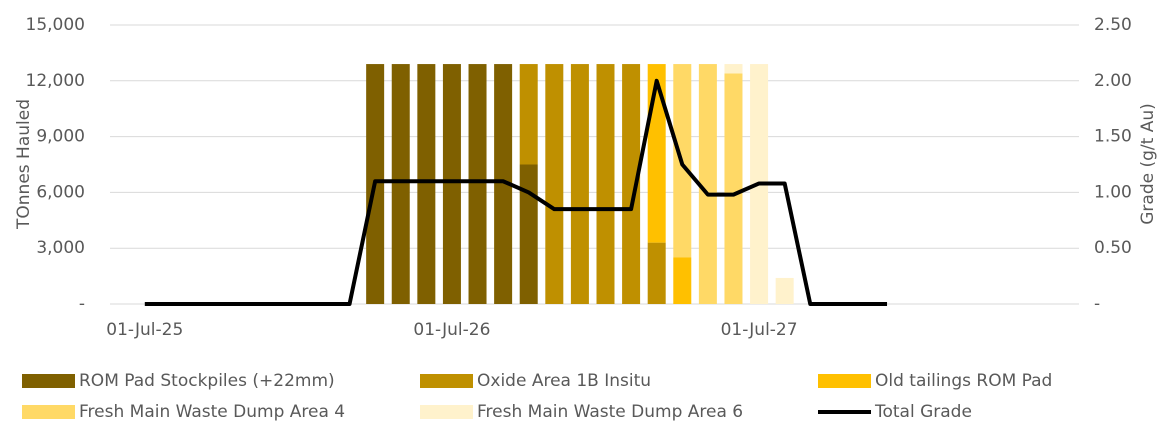 The width and height of the screenshot is (1166, 426). I want to click on legend-label: Oxide Area 1B Insitu, so click(564, 381).